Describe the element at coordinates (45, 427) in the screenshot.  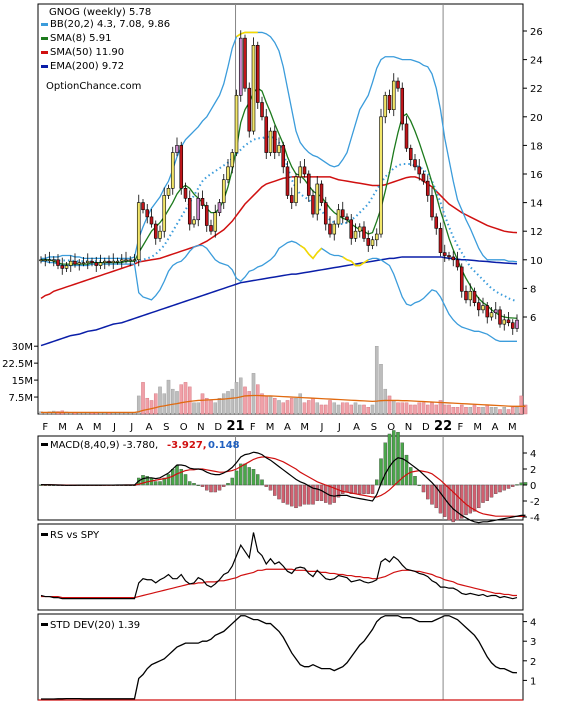
I see `x-tick-label: F` at that location.